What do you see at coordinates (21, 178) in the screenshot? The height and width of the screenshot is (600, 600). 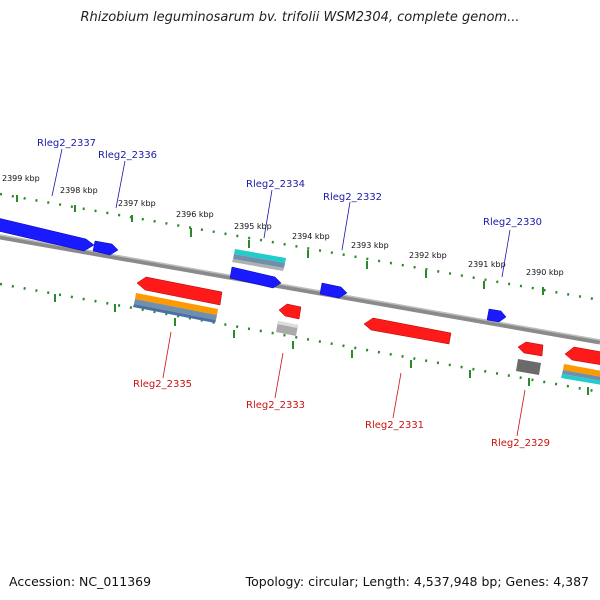 I see `tick-label: 2399 kbp` at bounding box center [21, 178].